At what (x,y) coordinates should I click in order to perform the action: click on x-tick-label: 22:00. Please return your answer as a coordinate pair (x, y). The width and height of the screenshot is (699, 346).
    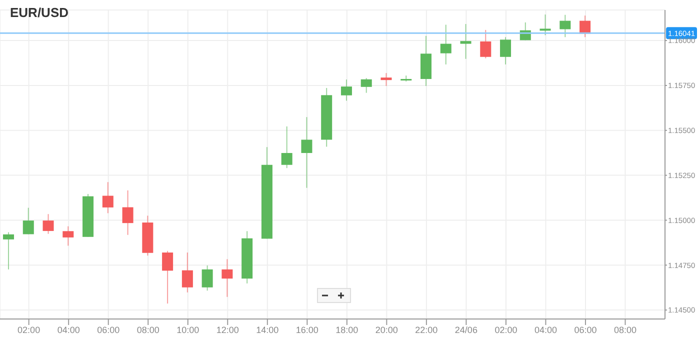
    Looking at the image, I should click on (426, 330).